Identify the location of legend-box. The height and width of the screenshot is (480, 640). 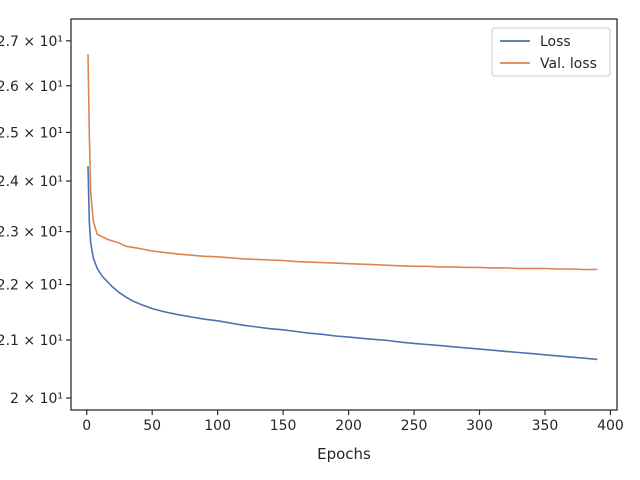
(551, 52).